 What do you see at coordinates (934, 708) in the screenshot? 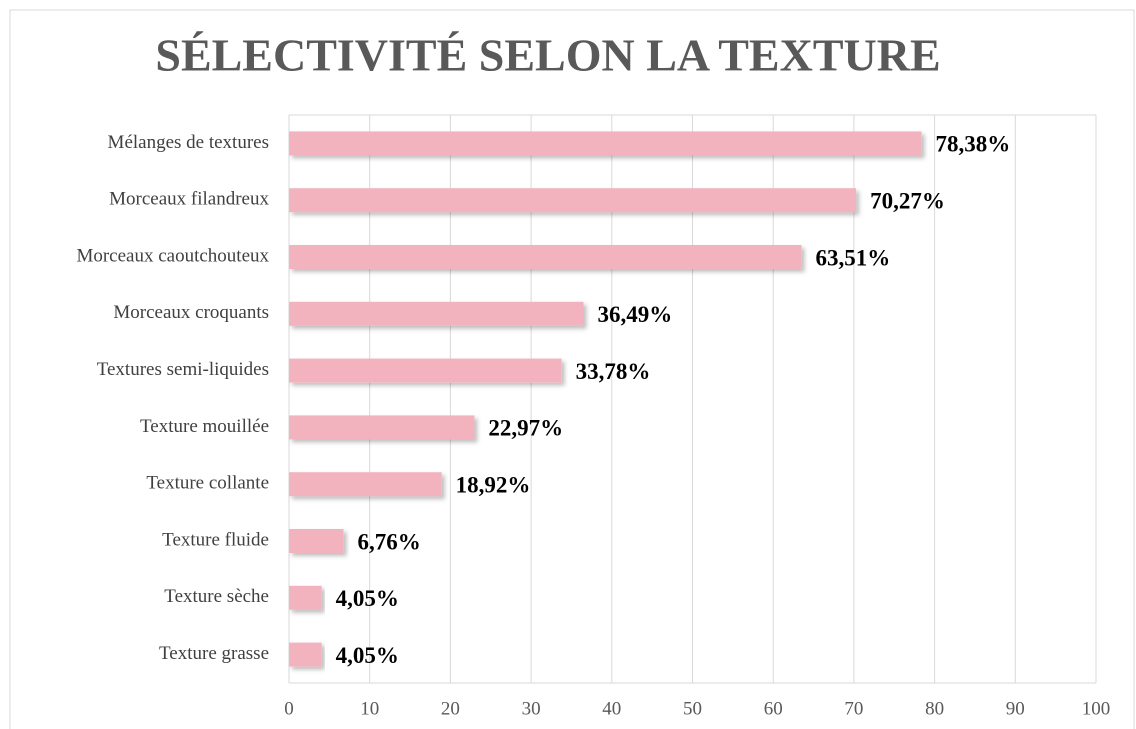
I see `x-tick-label: 80` at bounding box center [934, 708].